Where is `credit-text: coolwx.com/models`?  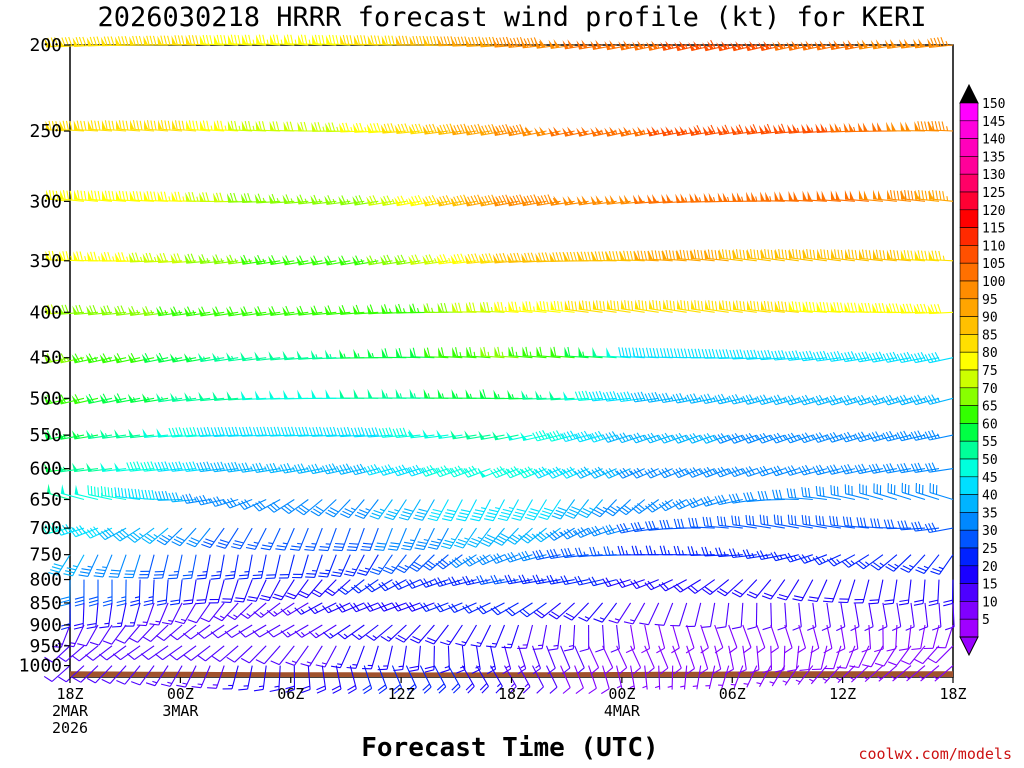 credit-text: coolwx.com/models is located at coordinates (935, 754).